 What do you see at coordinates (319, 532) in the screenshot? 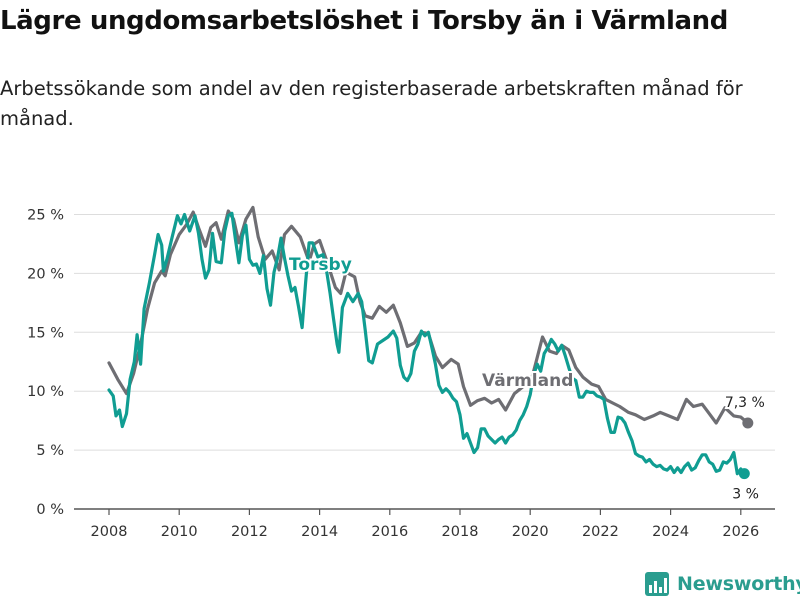
I see `x-tick-label: 2014` at bounding box center [319, 532].